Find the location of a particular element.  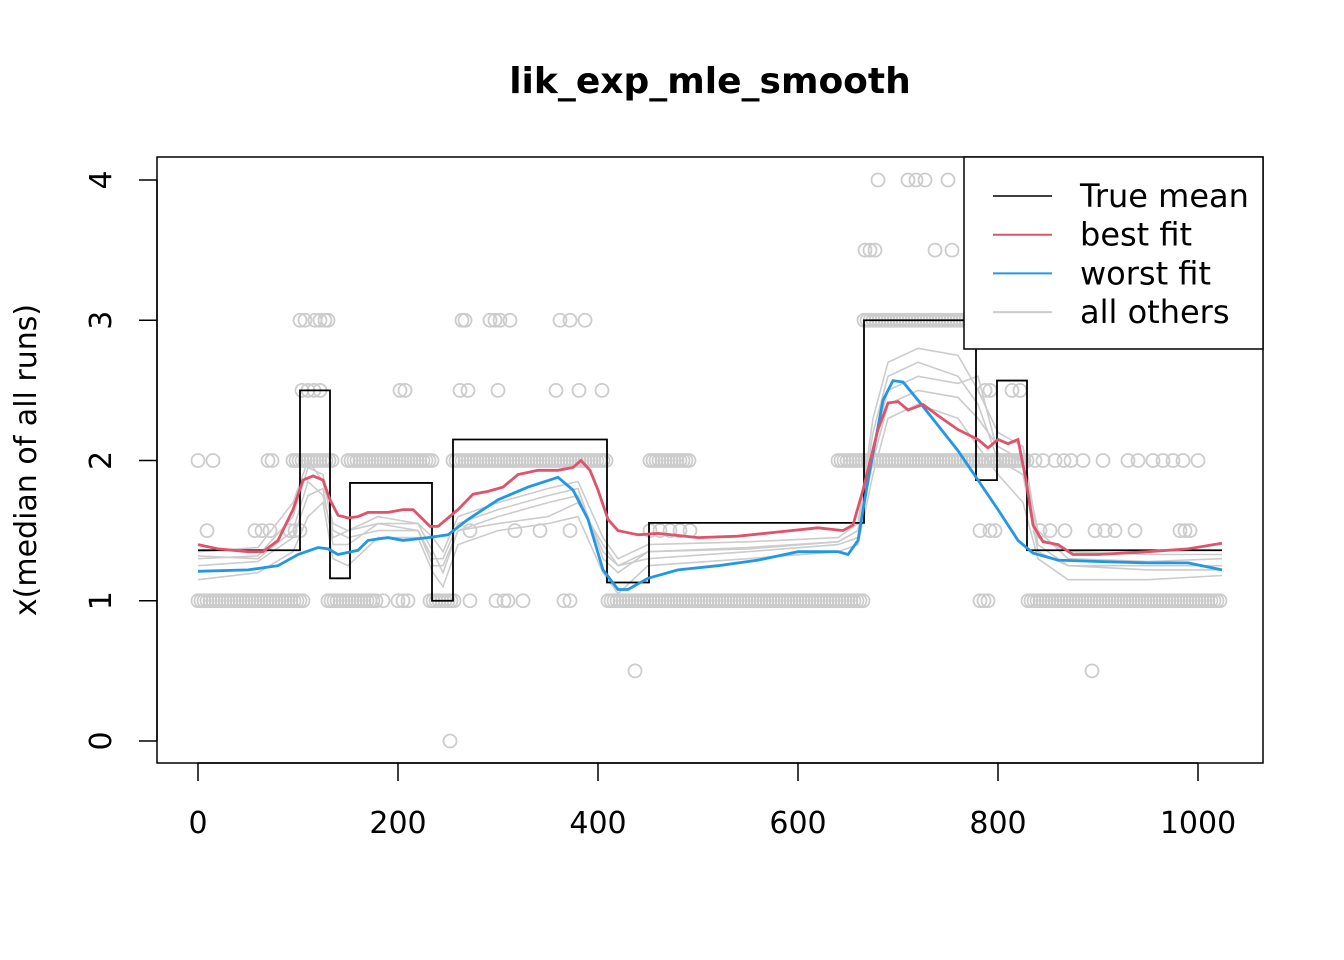

legend-box is located at coordinates (1113, 253).